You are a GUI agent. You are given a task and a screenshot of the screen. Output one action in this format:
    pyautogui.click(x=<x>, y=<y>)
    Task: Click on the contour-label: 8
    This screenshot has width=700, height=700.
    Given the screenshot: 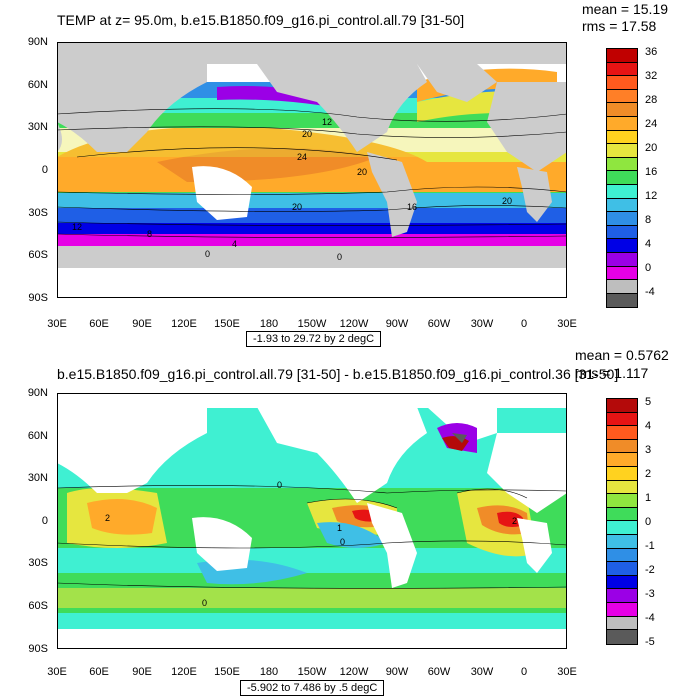 What is the action you would take?
    pyautogui.click(x=149, y=234)
    